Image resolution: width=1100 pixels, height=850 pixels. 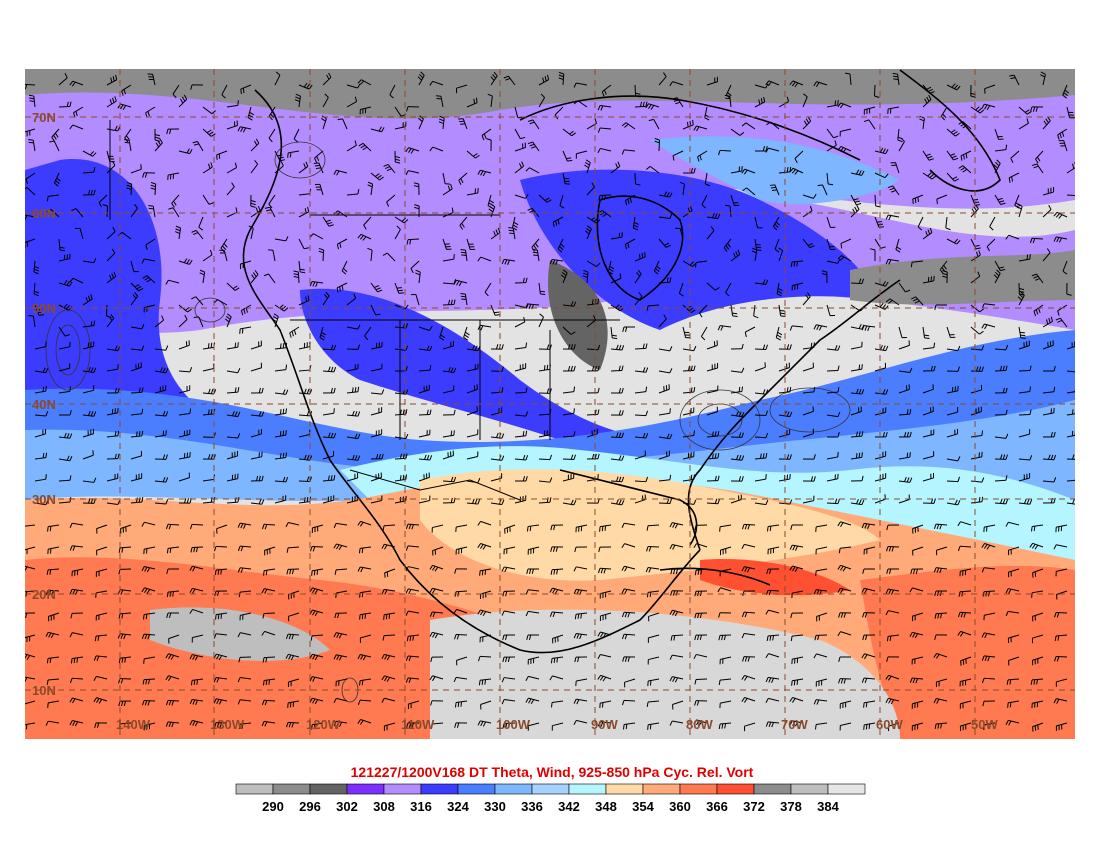 What do you see at coordinates (227, 724) in the screenshot?
I see `lon-label: 130W` at bounding box center [227, 724].